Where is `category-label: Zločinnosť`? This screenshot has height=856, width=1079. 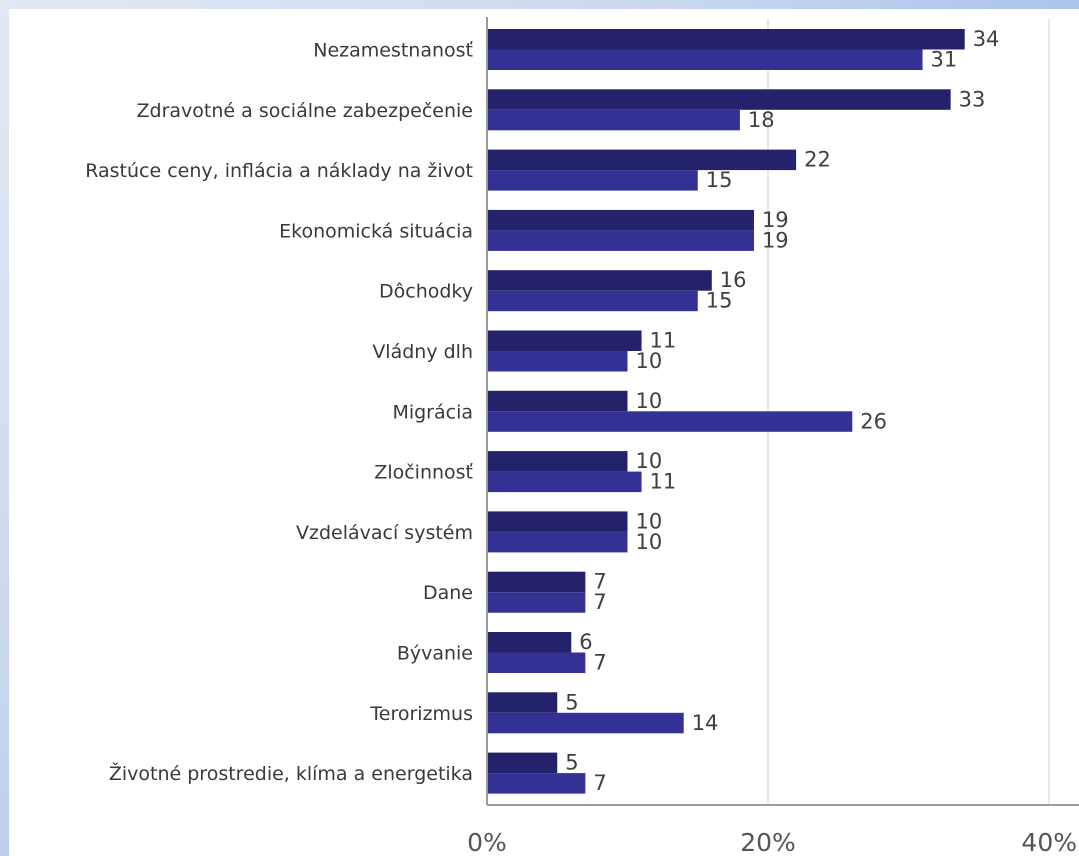 category-label: Zločinnosť is located at coordinates (423, 473).